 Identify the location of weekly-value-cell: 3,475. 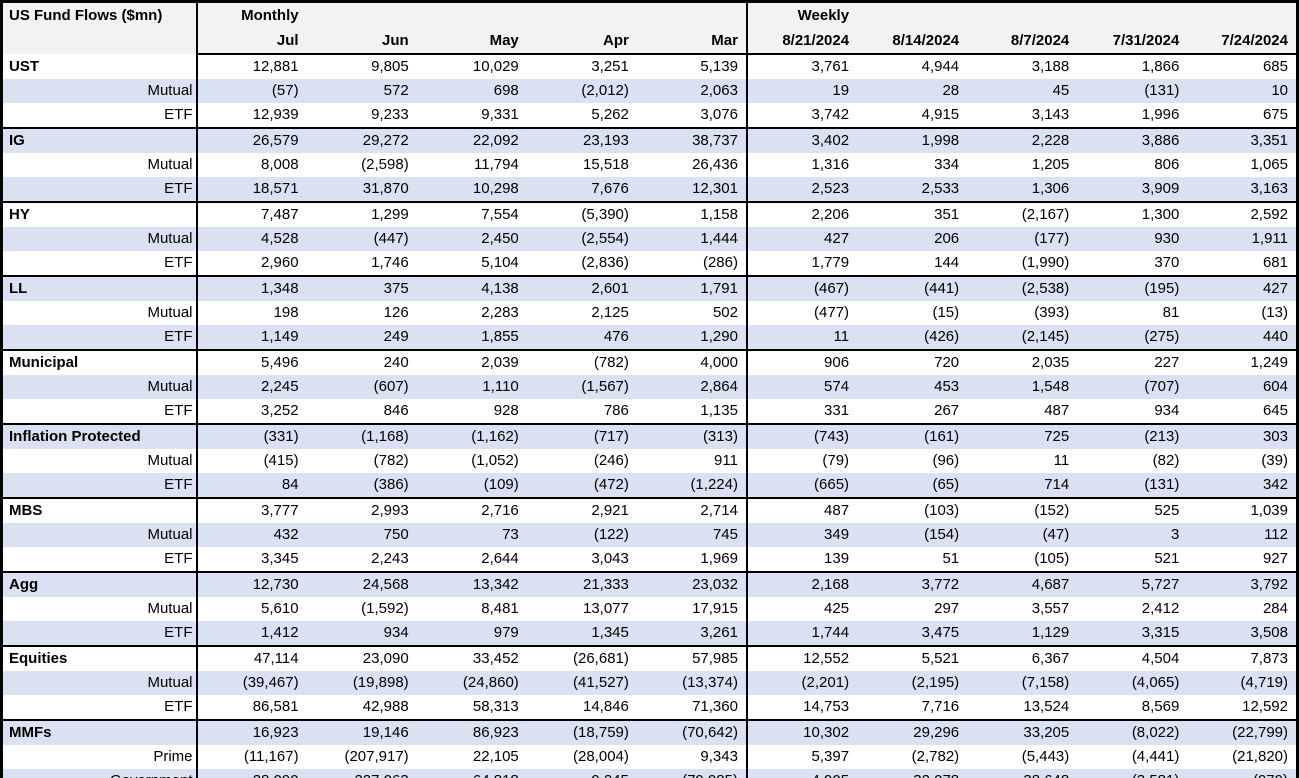
(912, 634).